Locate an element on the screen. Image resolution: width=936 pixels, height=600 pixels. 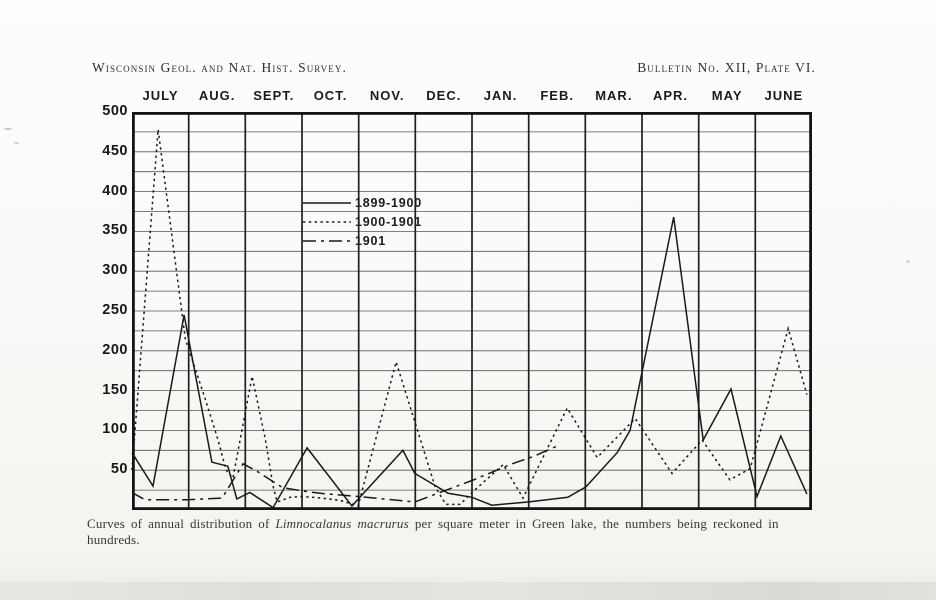
y-tick-label-500: 500 is located at coordinates (115, 111).